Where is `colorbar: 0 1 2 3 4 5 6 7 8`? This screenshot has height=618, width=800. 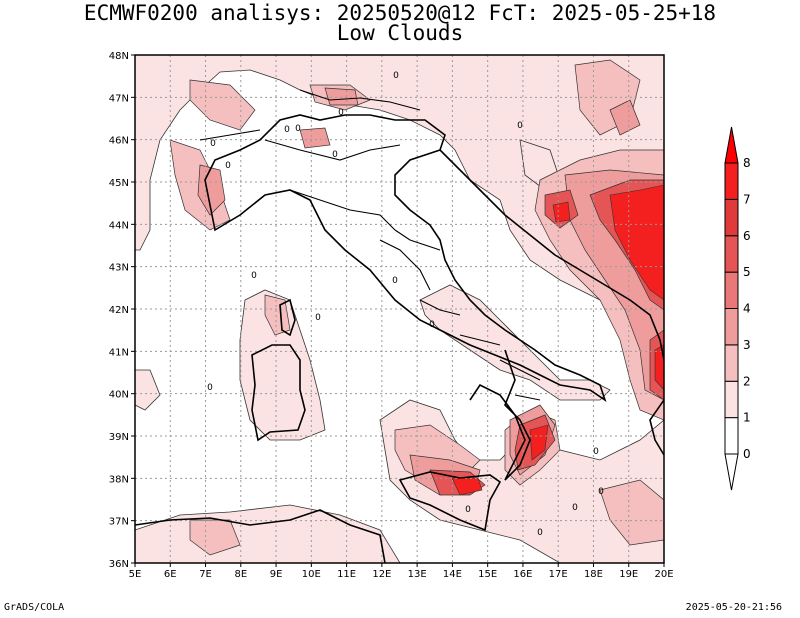
colorbar: 0 1 2 3 4 5 6 7 8 is located at coordinates (737, 308).